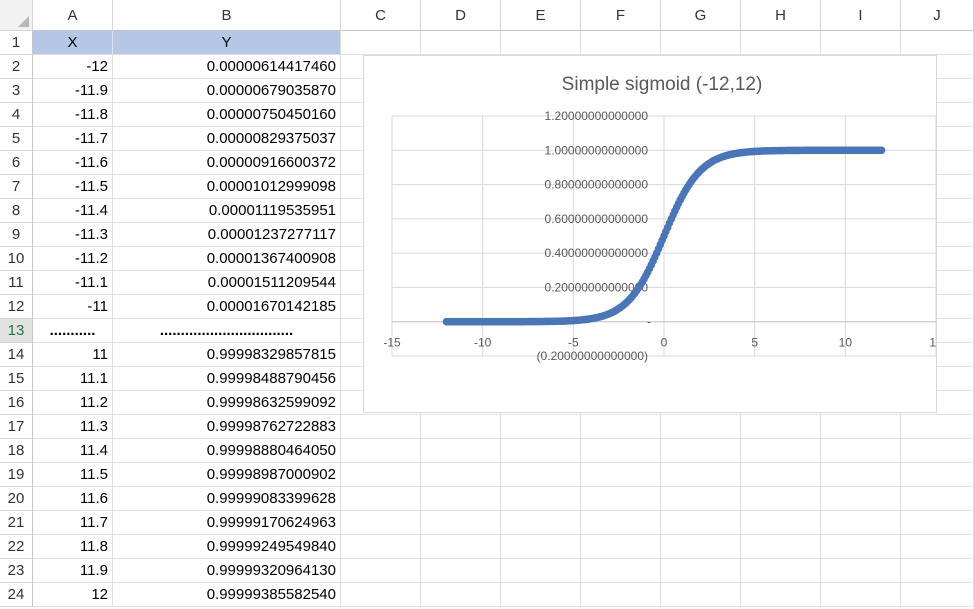  Describe the element at coordinates (381, 15) in the screenshot. I see `column-header-c: C` at that location.